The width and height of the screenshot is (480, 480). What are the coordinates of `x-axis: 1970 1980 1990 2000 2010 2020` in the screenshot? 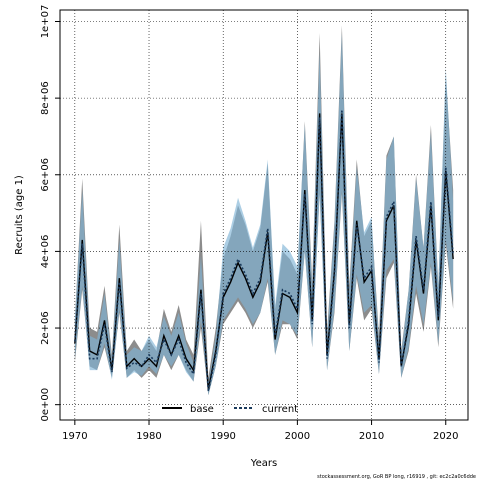 It's located at (260, 431).